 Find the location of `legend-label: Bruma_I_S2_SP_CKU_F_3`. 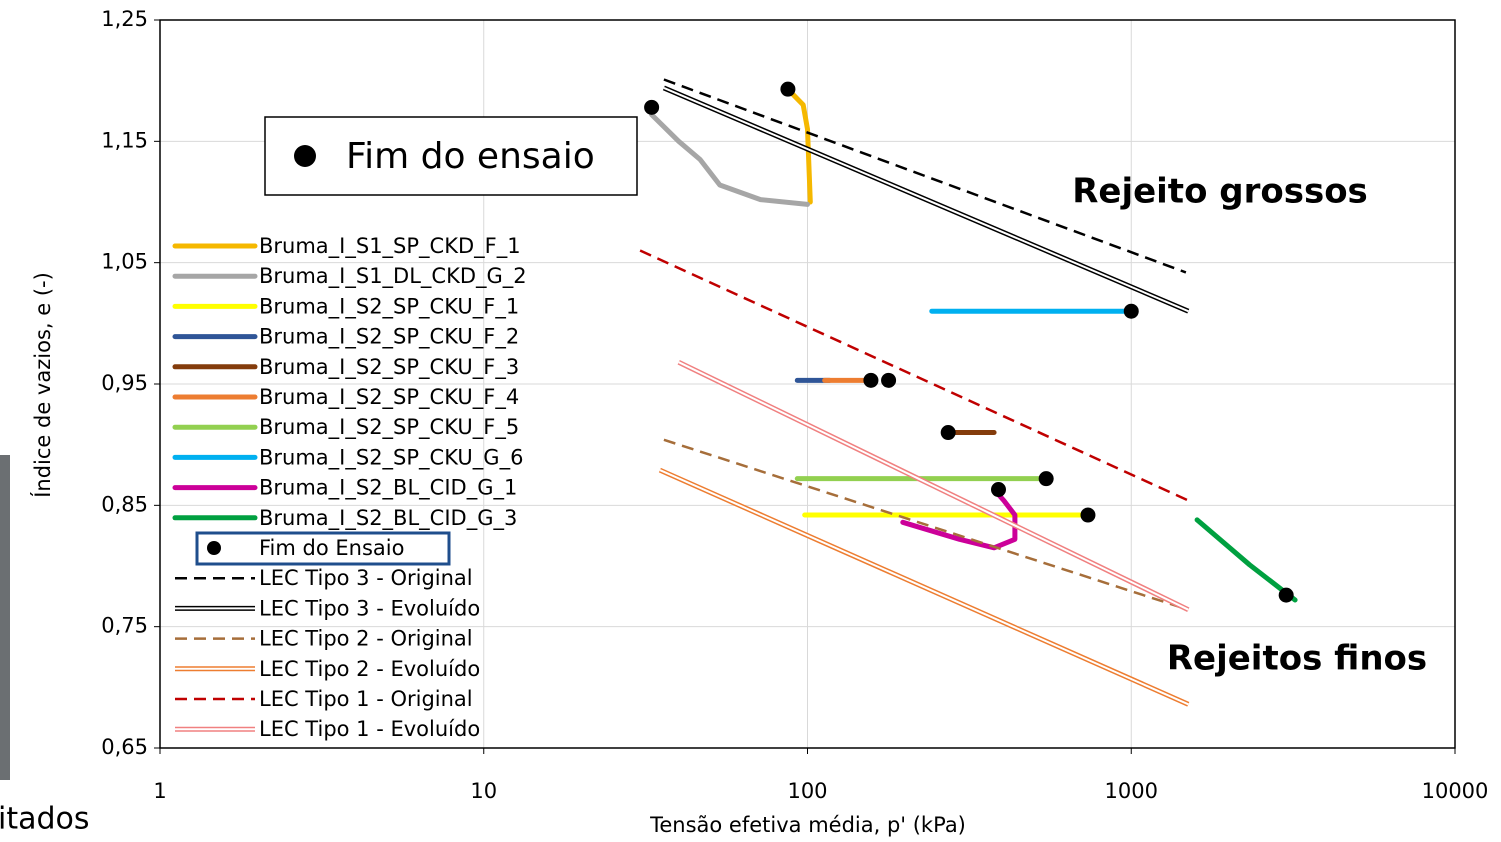

legend-label: Bruma_I_S2_SP_CKU_F_3 is located at coordinates (389, 367).